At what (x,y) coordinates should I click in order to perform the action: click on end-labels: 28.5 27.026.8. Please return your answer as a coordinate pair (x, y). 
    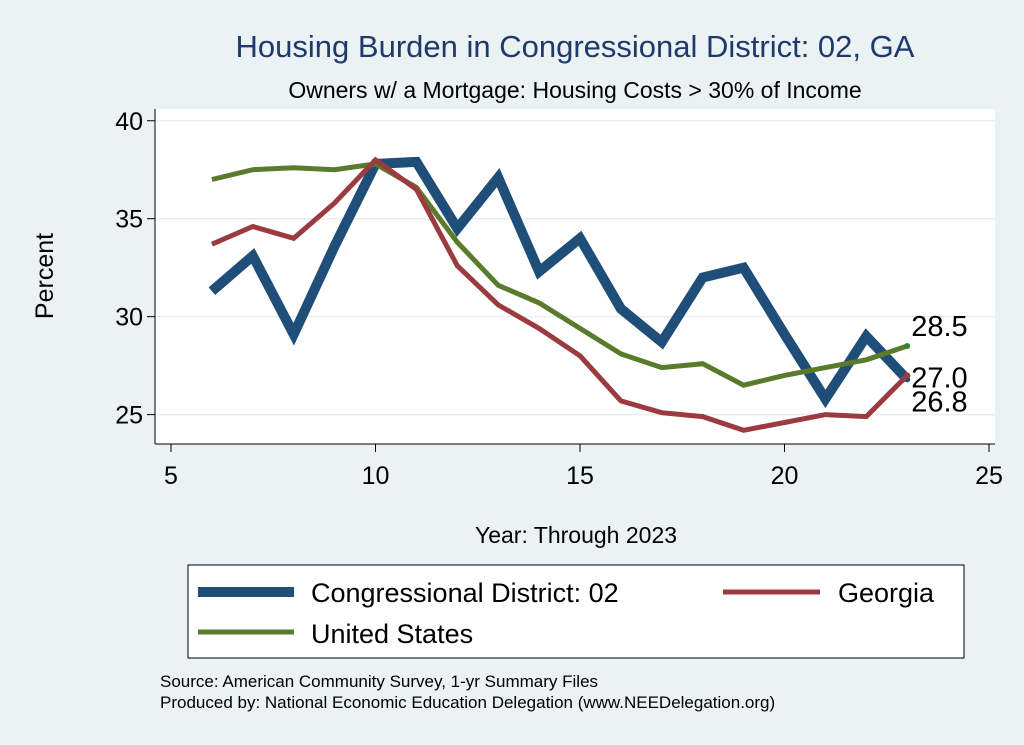
    Looking at the image, I should click on (939, 364).